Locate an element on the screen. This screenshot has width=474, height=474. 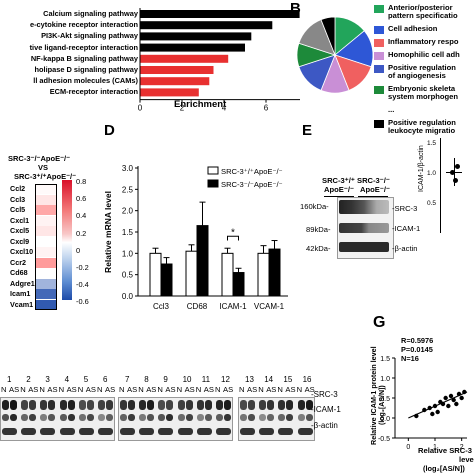
g-y-tick-label: 0.5 is located at coordinates (385, 399).